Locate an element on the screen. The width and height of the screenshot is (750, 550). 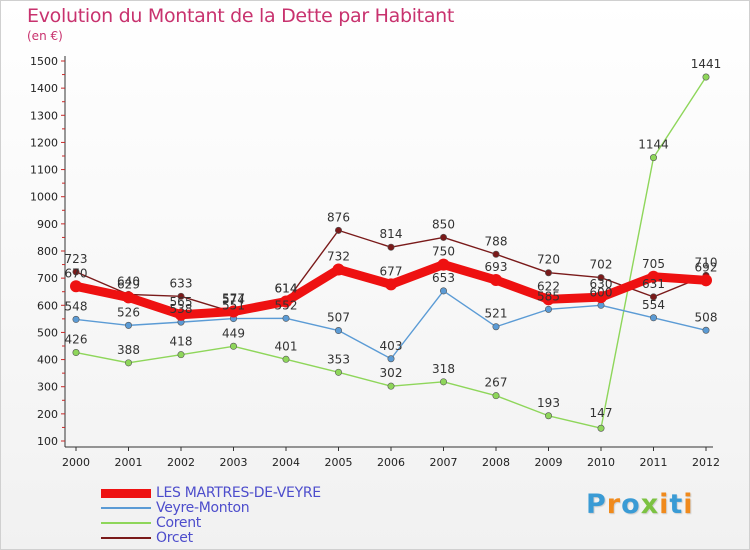
y-tick-label: 100 is located at coordinates (47, 441).